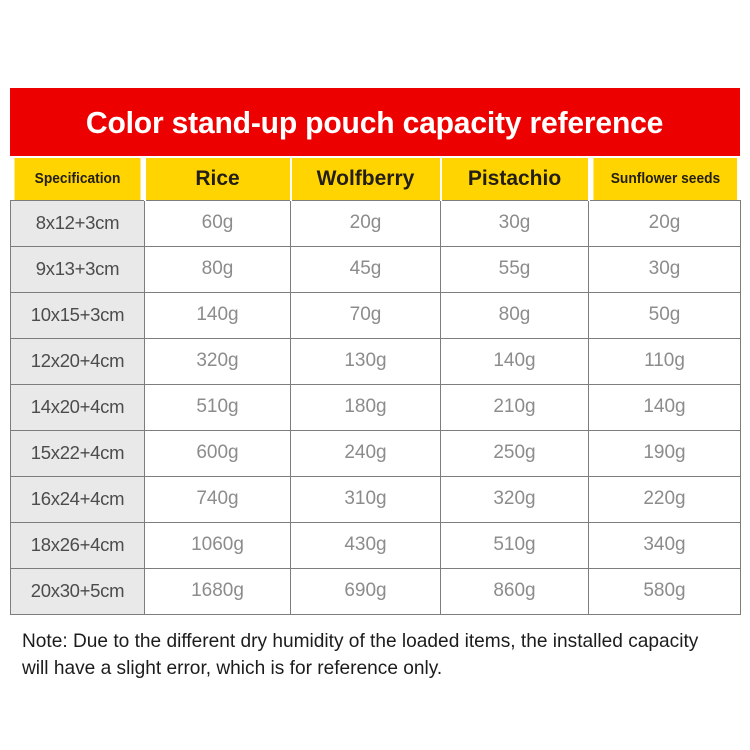 This screenshot has width=750, height=750. What do you see at coordinates (77, 407) in the screenshot?
I see `cell-specification: 14x20+4cm` at bounding box center [77, 407].